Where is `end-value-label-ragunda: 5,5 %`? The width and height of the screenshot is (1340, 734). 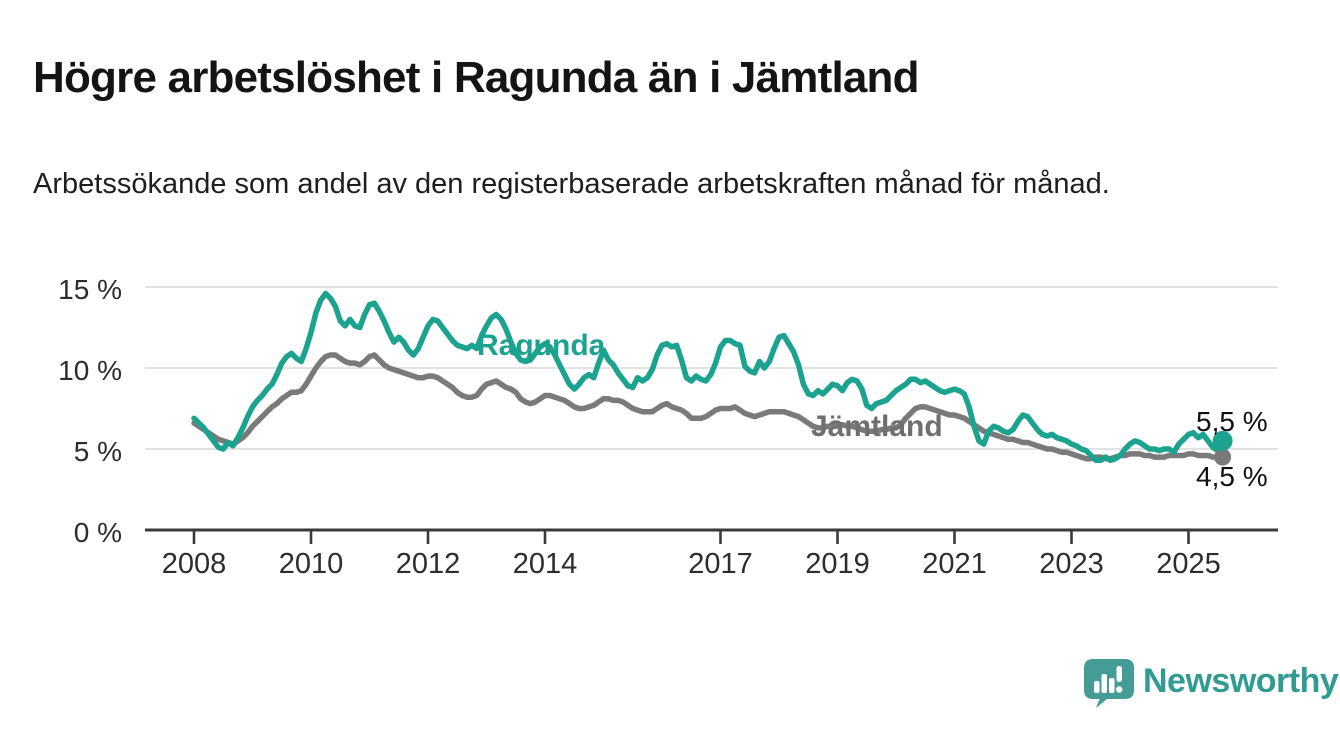
end-value-label-ragunda: 5,5 % is located at coordinates (1232, 421).